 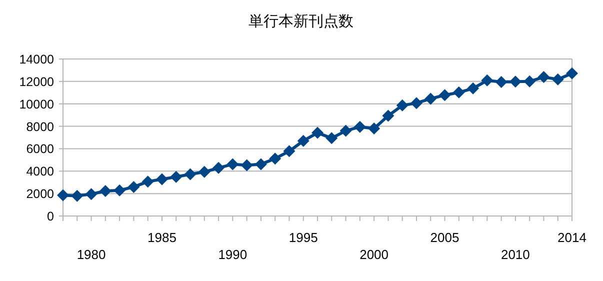 What do you see at coordinates (374, 254) in the screenshot?
I see `x-tick-label: 2000` at bounding box center [374, 254].